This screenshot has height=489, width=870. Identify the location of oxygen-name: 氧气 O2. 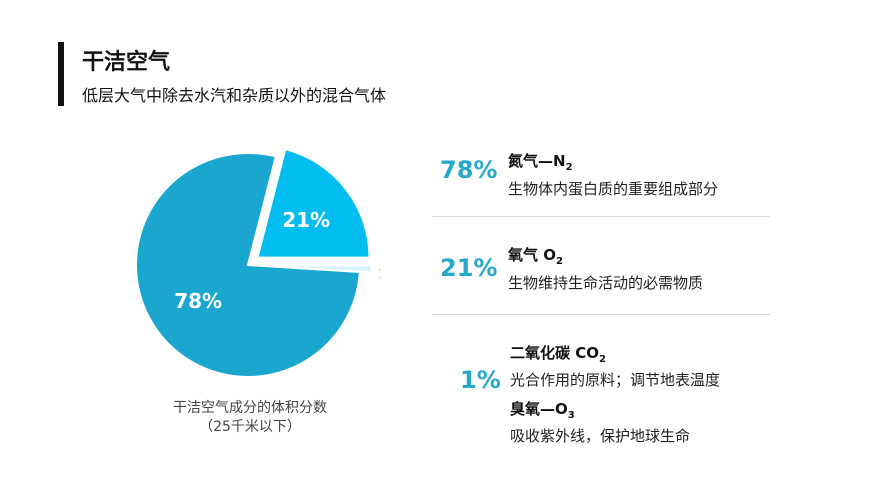
(535, 256).